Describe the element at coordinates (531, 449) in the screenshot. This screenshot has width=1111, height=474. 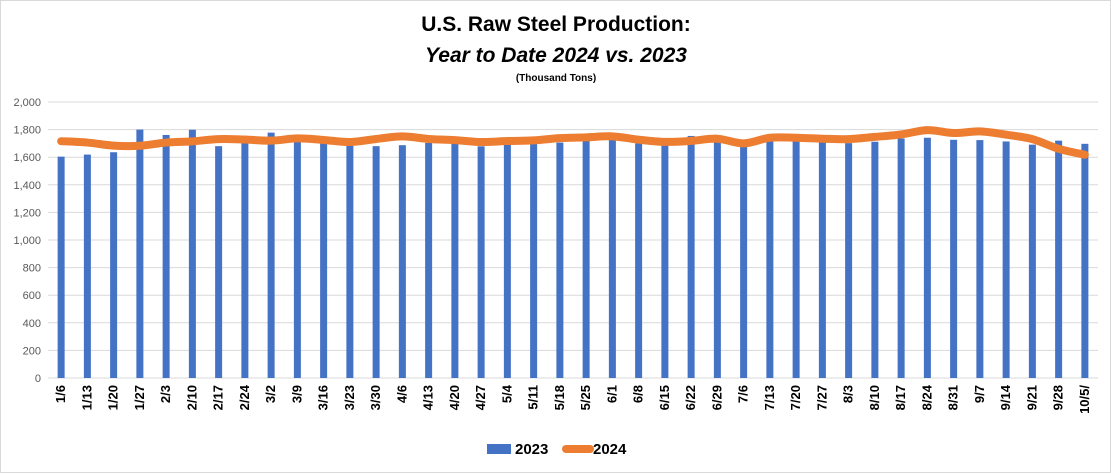
I see `legend-label-2023: 2023` at that location.